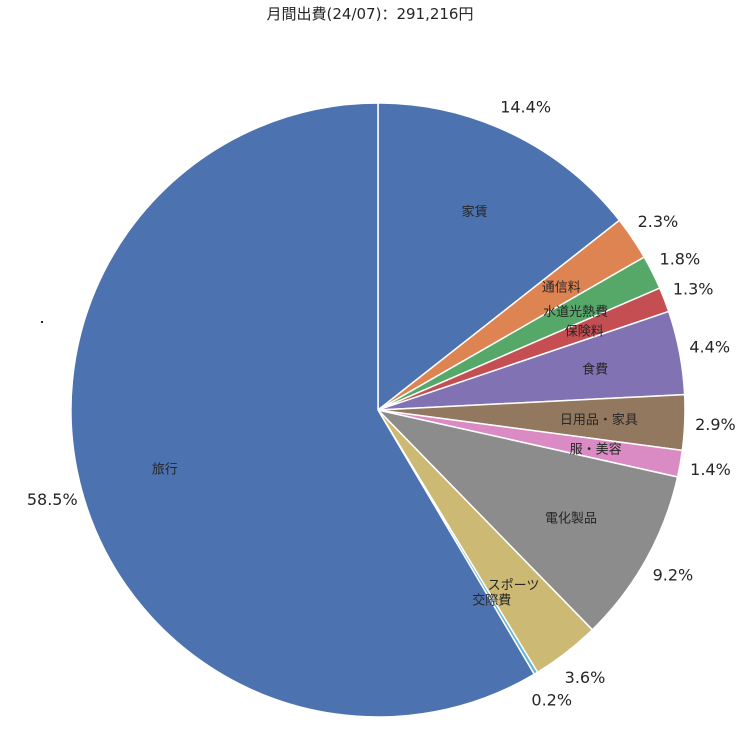 Image resolution: width=740 pixels, height=740 pixels. What do you see at coordinates (165, 469) in the screenshot?
I see `slice-label: 旅行` at bounding box center [165, 469].